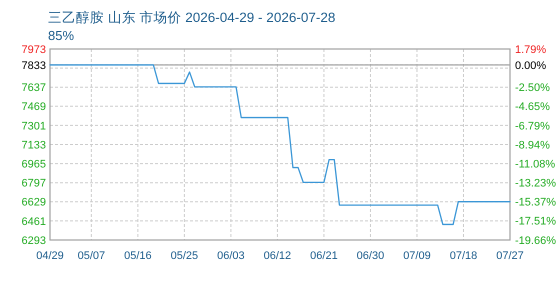 The height and width of the screenshot is (300, 560). Describe the element at coordinates (184, 256) in the screenshot. I see `x-tick-label: 05/25` at that location.